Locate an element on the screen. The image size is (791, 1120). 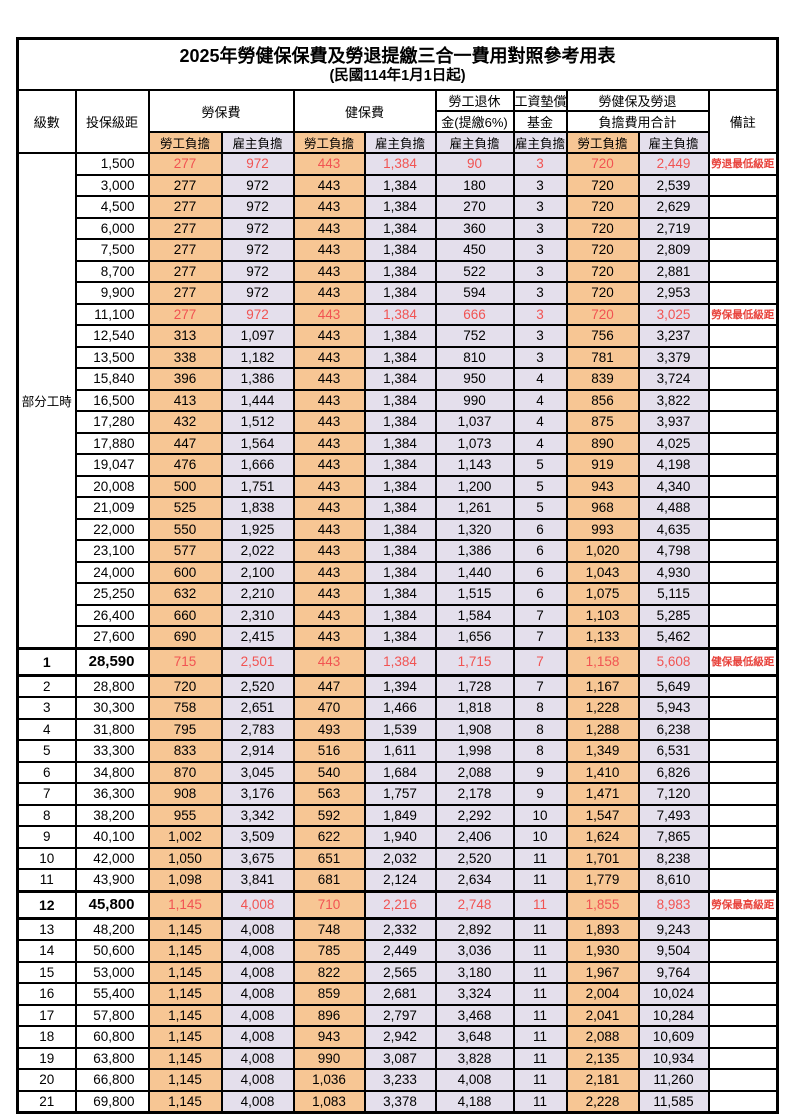
col-header-remark: 備註 is located at coordinates (743, 121).